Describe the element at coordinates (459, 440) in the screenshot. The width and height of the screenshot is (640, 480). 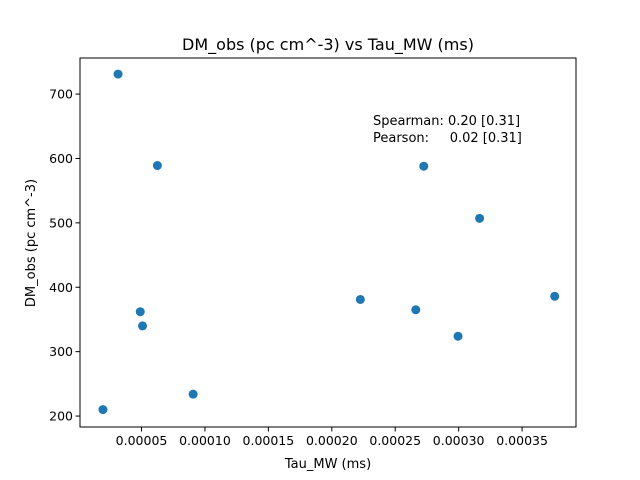
I see `x-tick-label: 0.00030` at that location.